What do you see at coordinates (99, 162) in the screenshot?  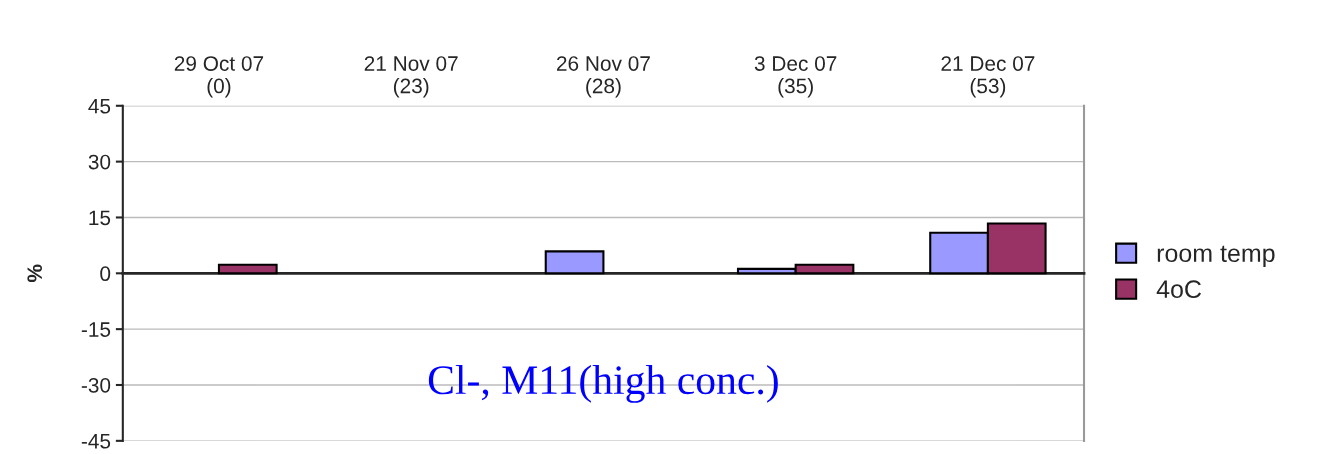 I see `y-tick-label: 30` at bounding box center [99, 162].